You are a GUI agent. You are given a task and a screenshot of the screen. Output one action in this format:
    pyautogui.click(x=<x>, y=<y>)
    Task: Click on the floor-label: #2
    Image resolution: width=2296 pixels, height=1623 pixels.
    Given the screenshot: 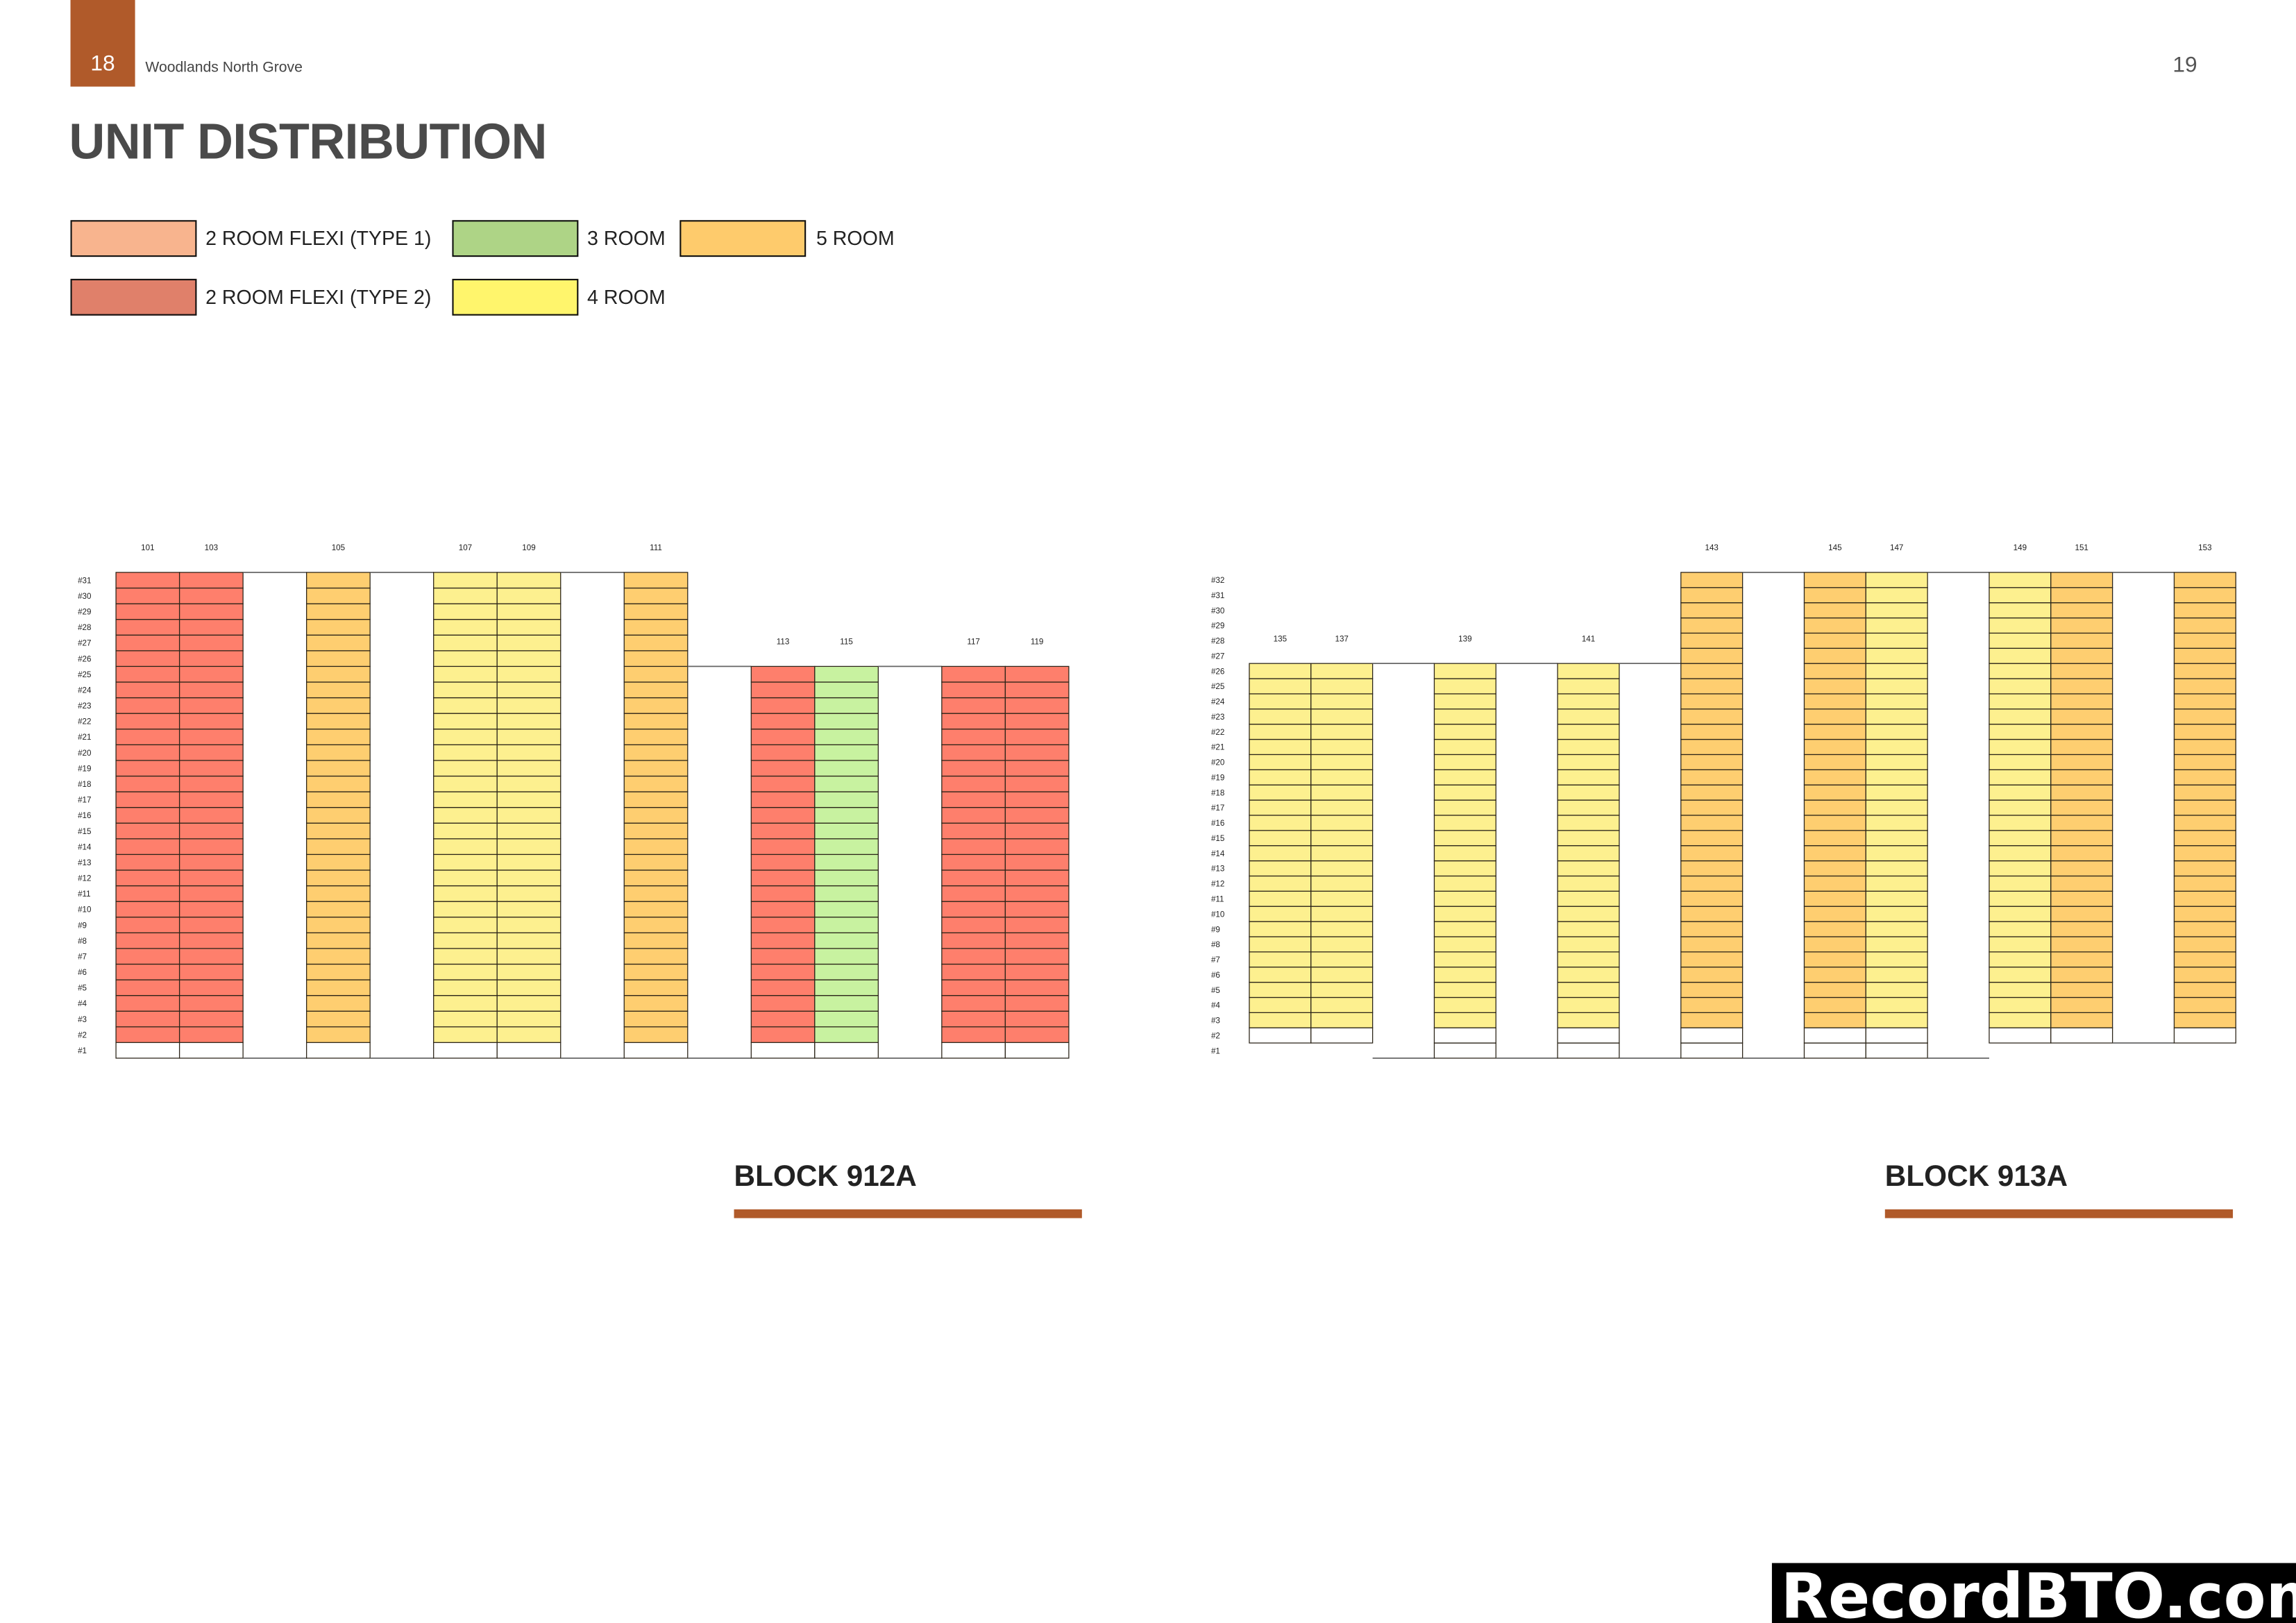 What is the action you would take?
    pyautogui.click(x=82, y=1034)
    